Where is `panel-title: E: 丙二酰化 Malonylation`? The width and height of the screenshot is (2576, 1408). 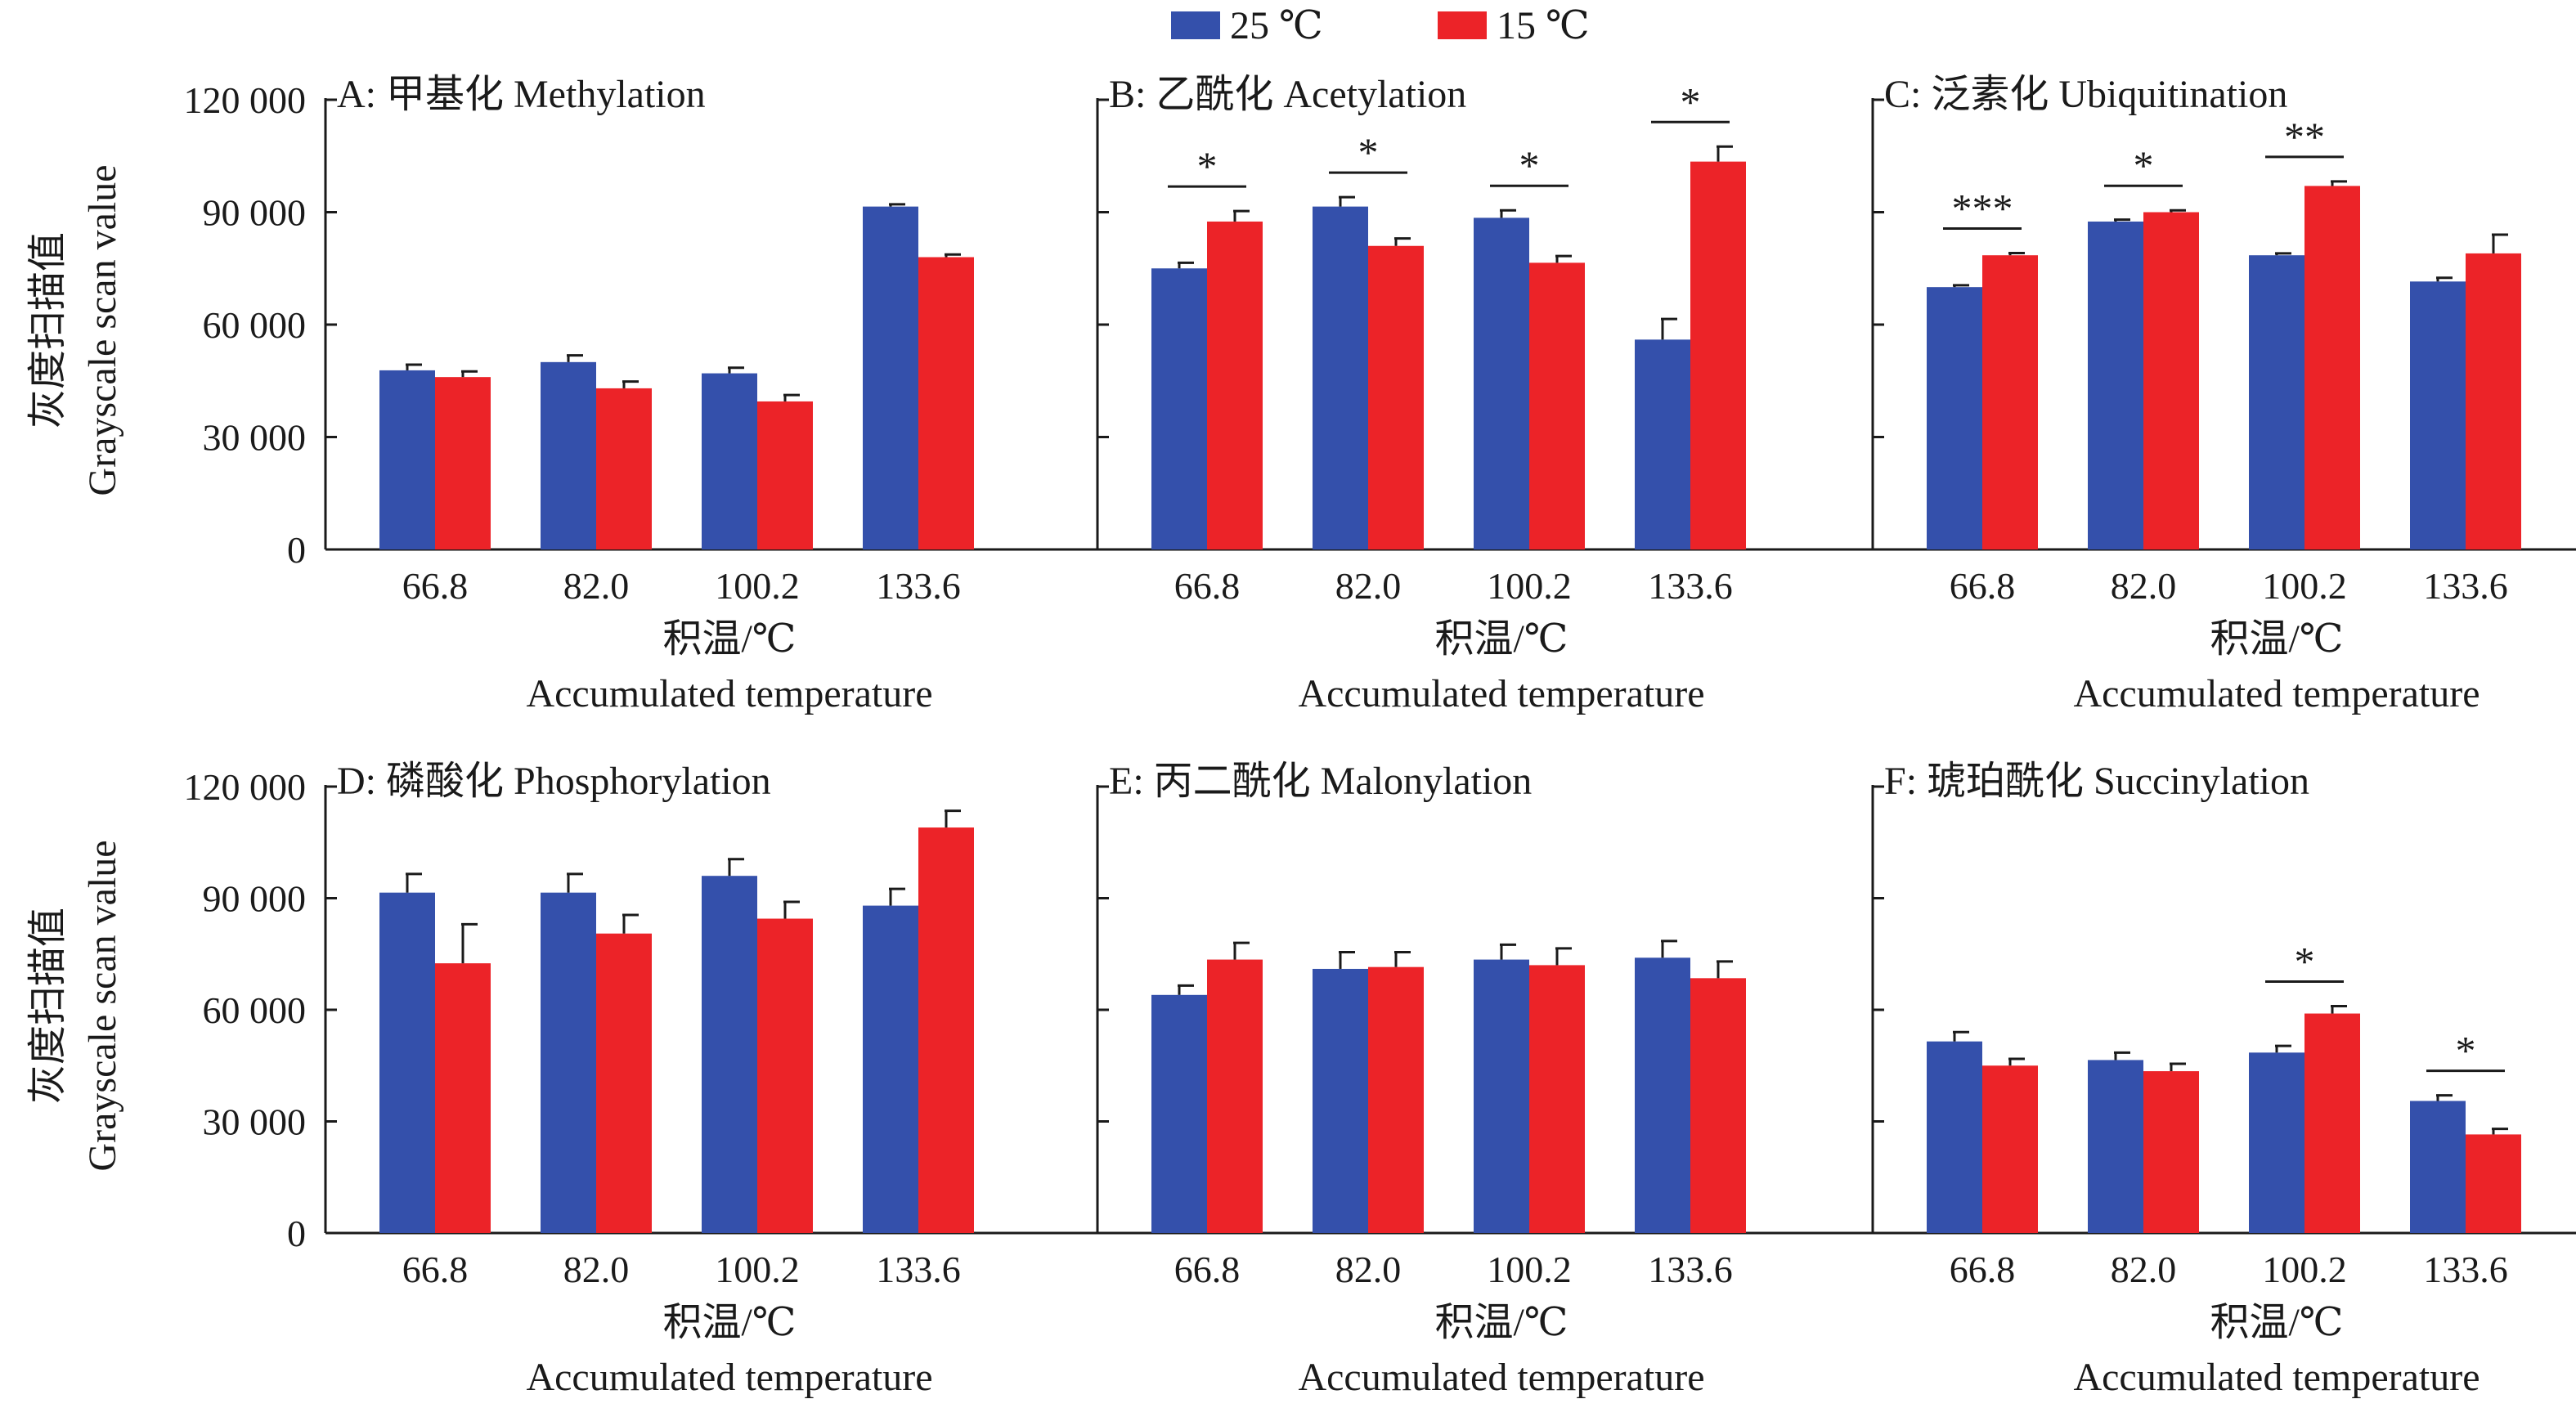 panel-title: E: 丙二酰化 Malonylation is located at coordinates (1320, 781).